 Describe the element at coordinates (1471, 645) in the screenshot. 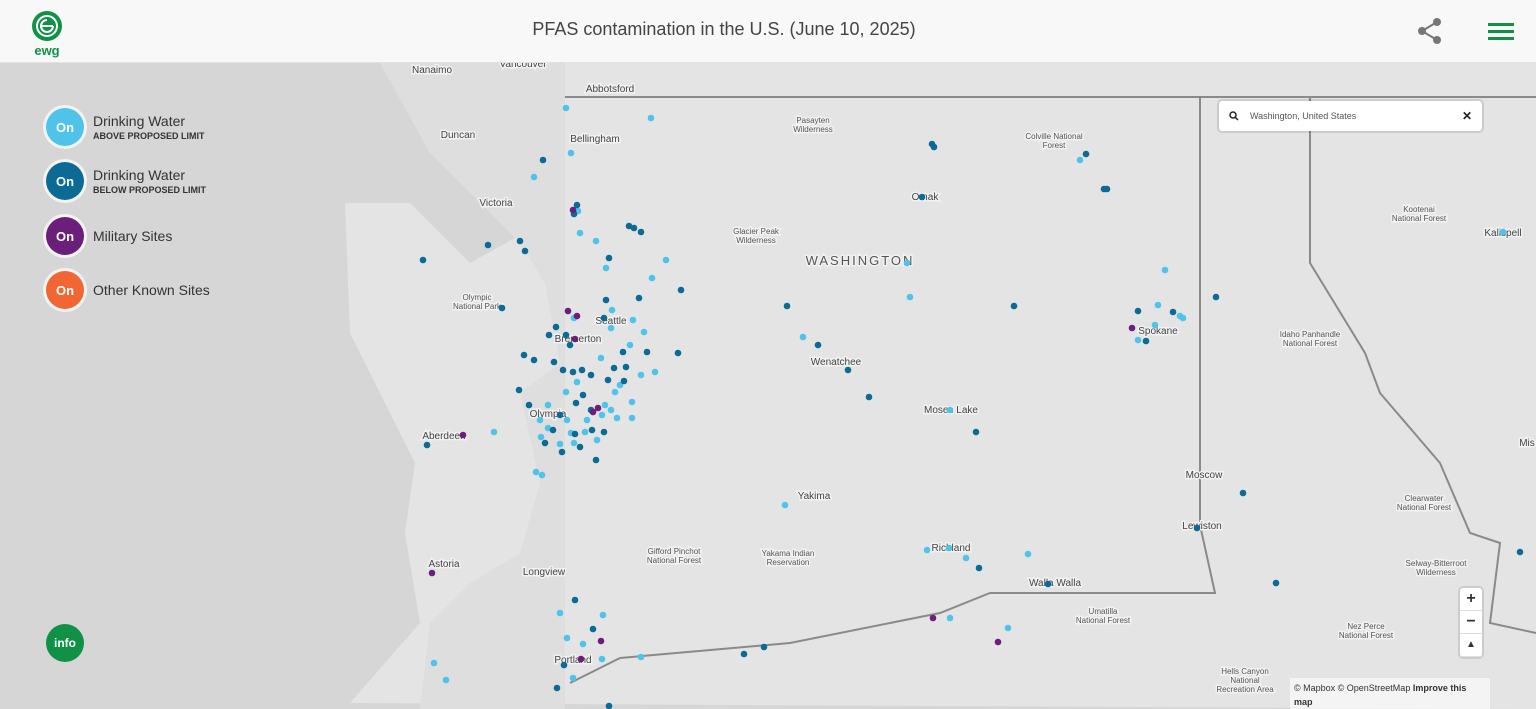

I see `compass: ▲` at that location.